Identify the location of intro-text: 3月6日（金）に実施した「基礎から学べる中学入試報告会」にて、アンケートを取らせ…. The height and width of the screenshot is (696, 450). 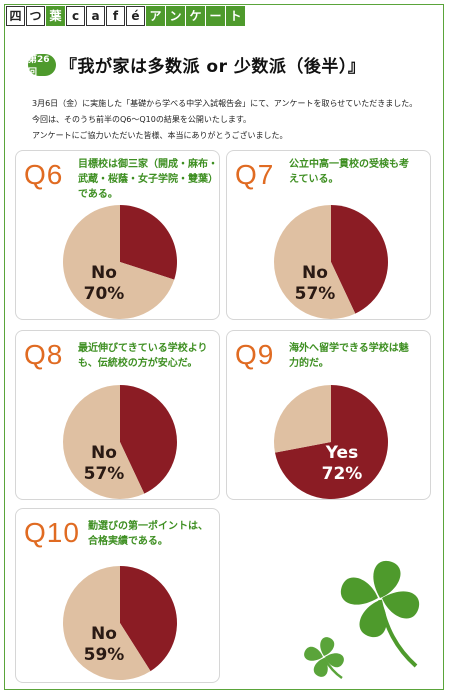
(232, 120).